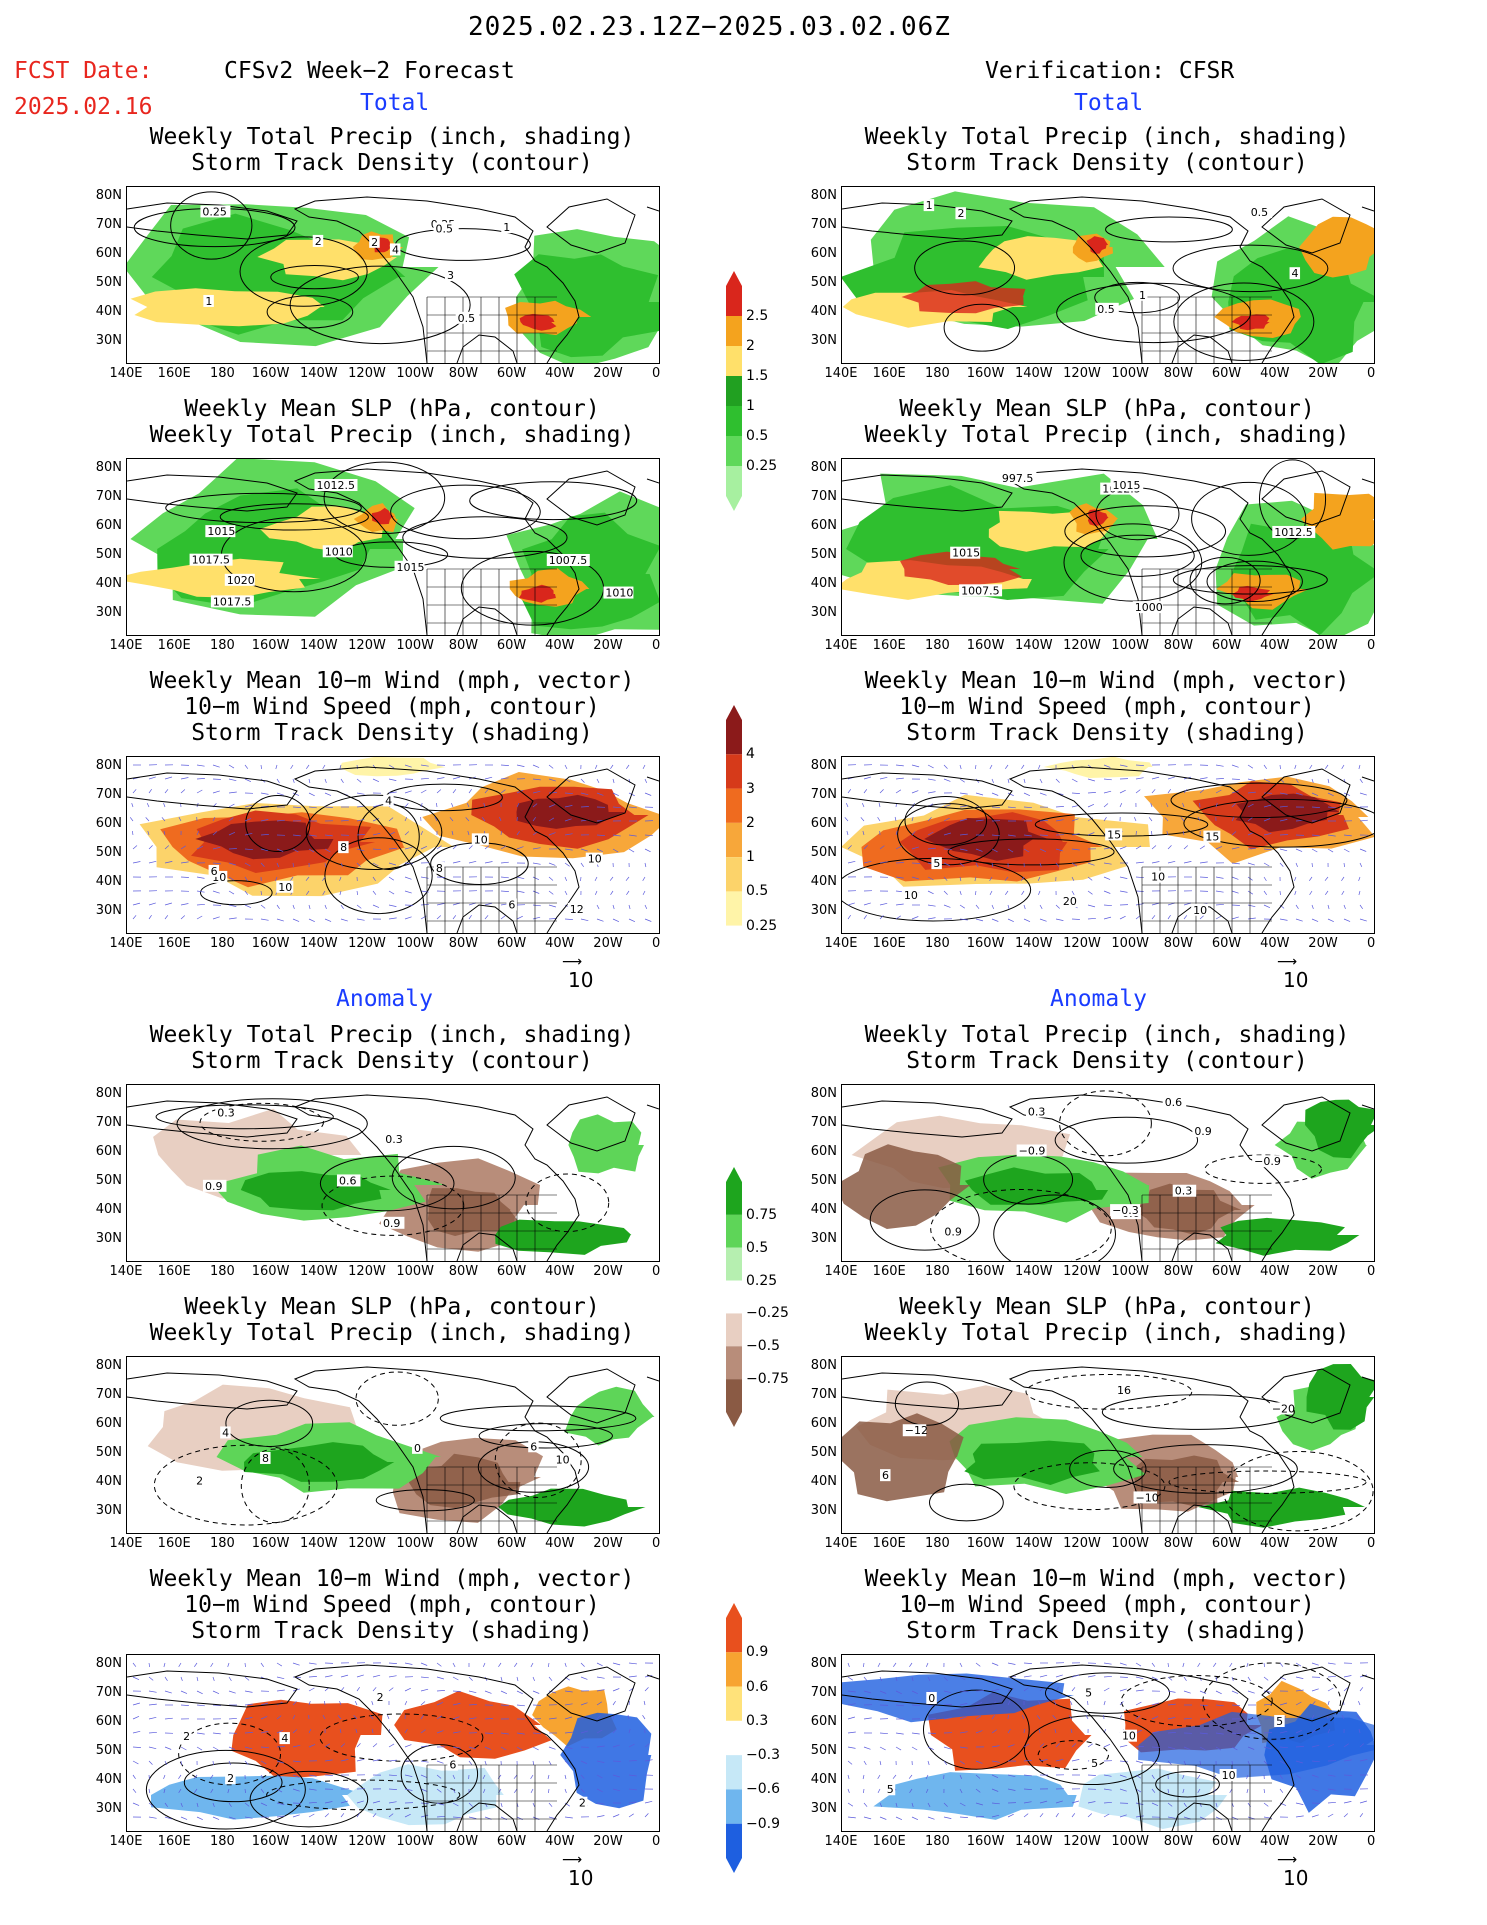  Describe the element at coordinates (953, 1232) in the screenshot. I see `contour-label: 0.9` at that location.